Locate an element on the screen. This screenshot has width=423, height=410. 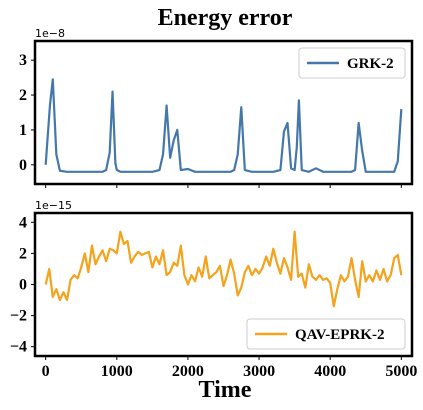
top-y-tick-label: 2 is located at coordinates (23, 95).